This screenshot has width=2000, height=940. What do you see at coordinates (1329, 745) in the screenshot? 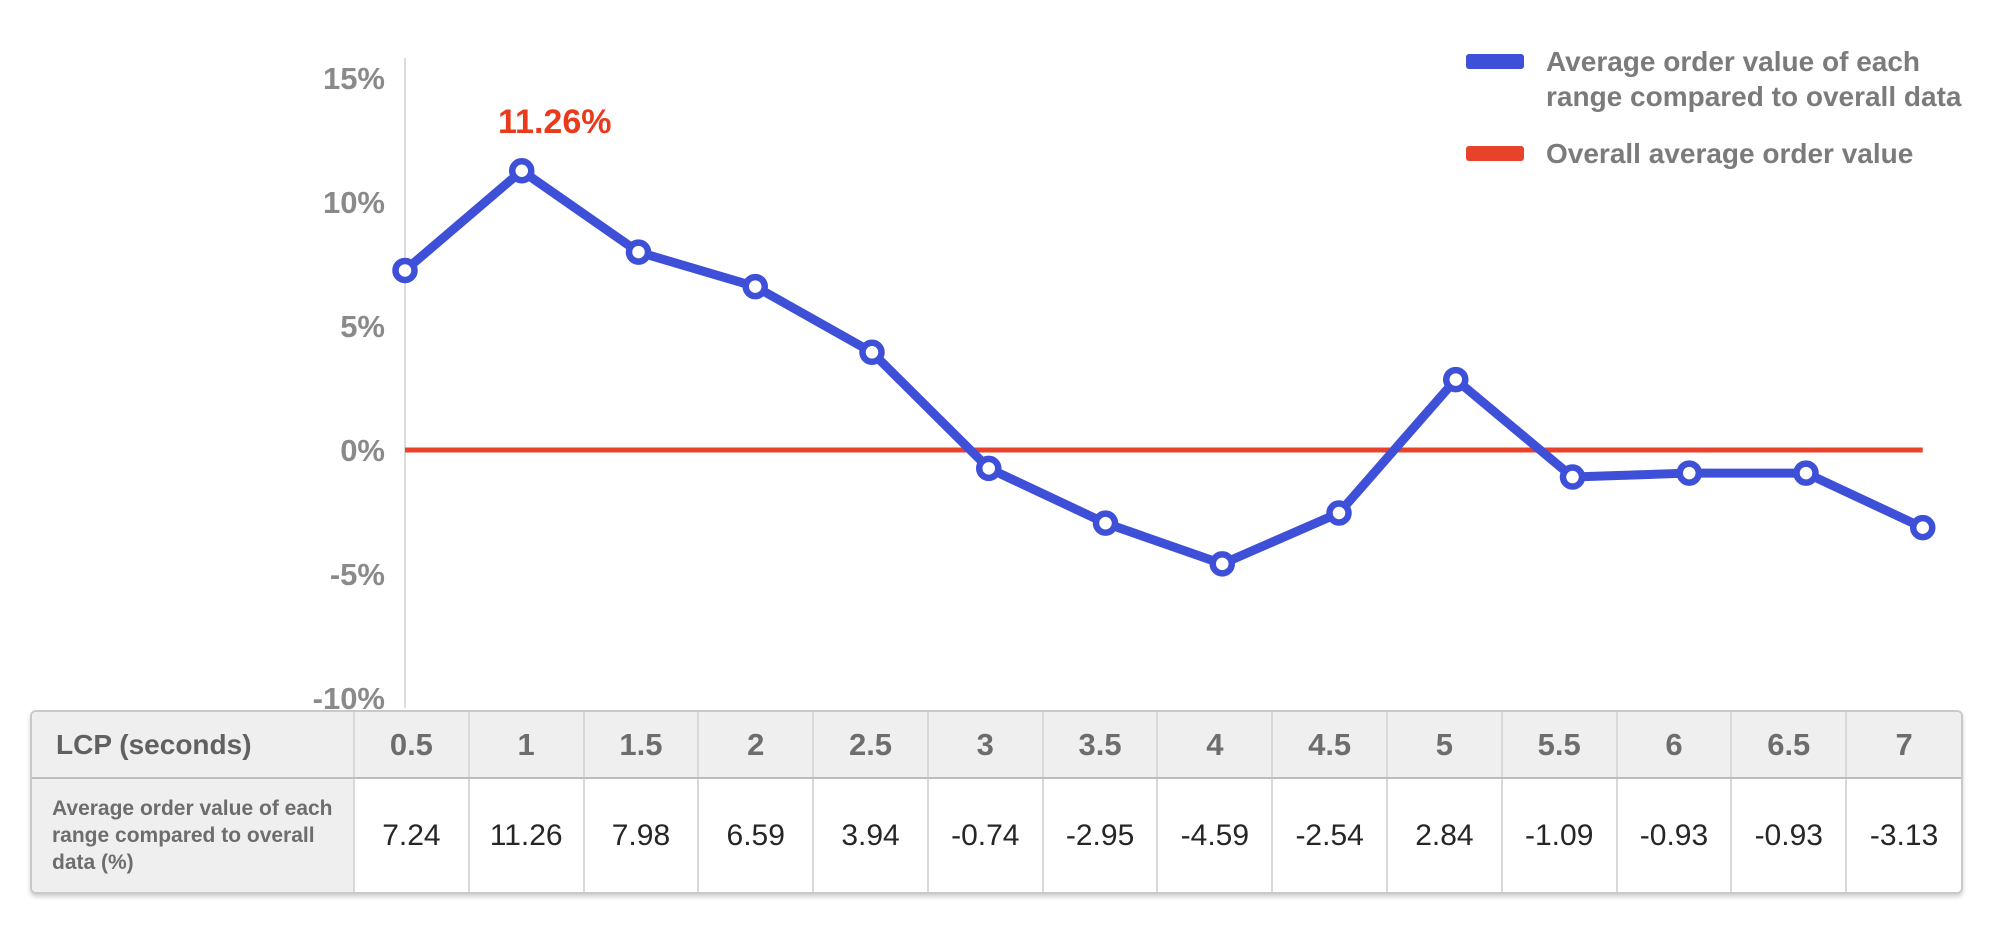
I see `table-col-header: 4.5` at bounding box center [1329, 745].